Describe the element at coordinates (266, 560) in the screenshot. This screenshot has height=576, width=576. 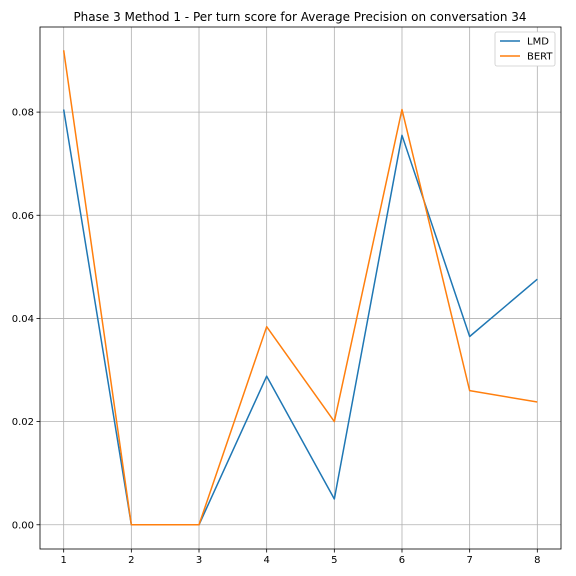
I see `x-tick-label: 4` at that location.